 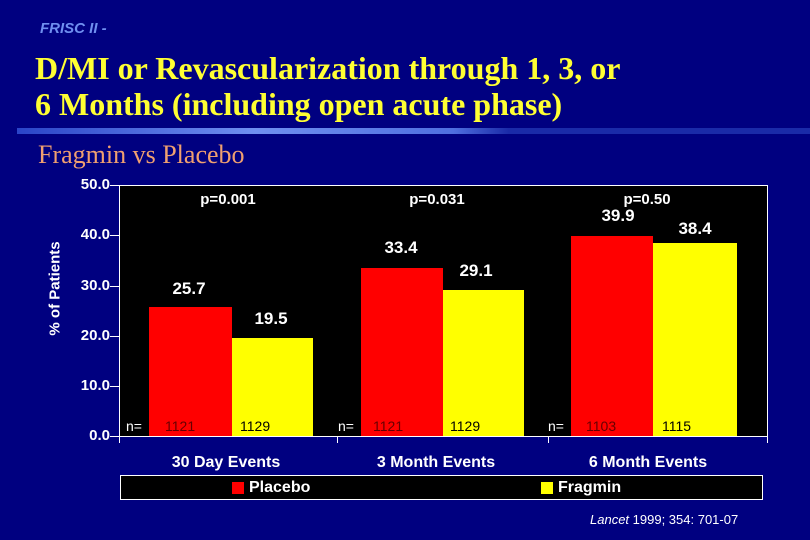 What do you see at coordinates (695, 339) in the screenshot?
I see `bar-fragmin-6month` at bounding box center [695, 339].